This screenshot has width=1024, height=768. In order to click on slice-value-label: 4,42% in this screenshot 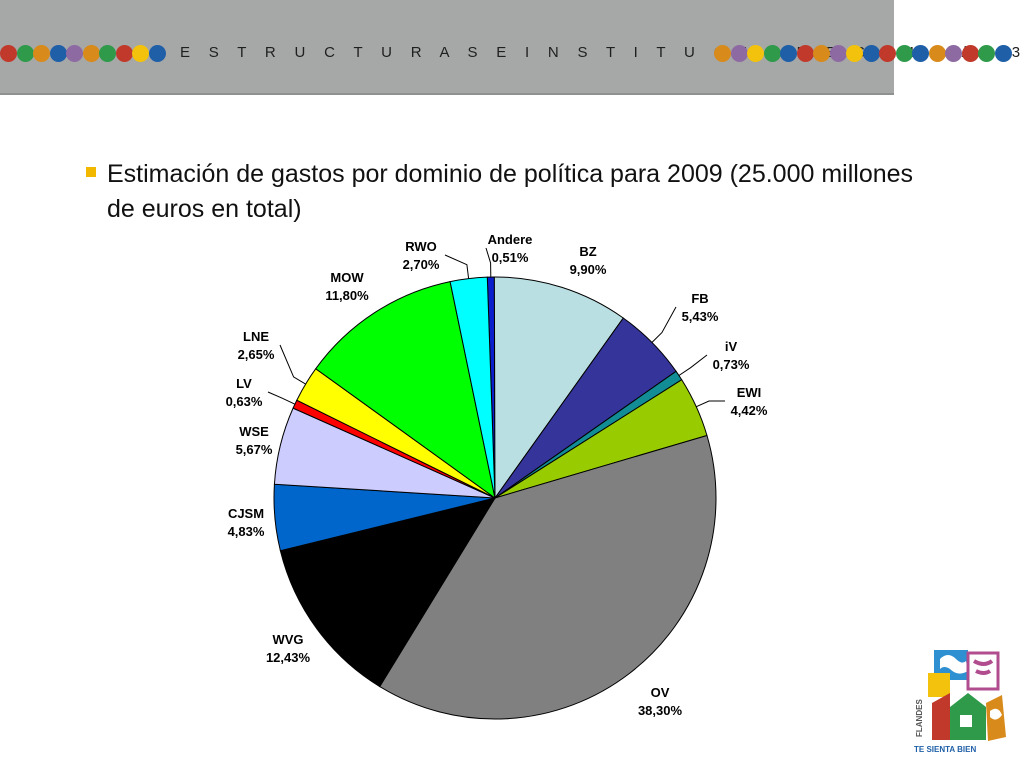, I will do `click(749, 410)`.